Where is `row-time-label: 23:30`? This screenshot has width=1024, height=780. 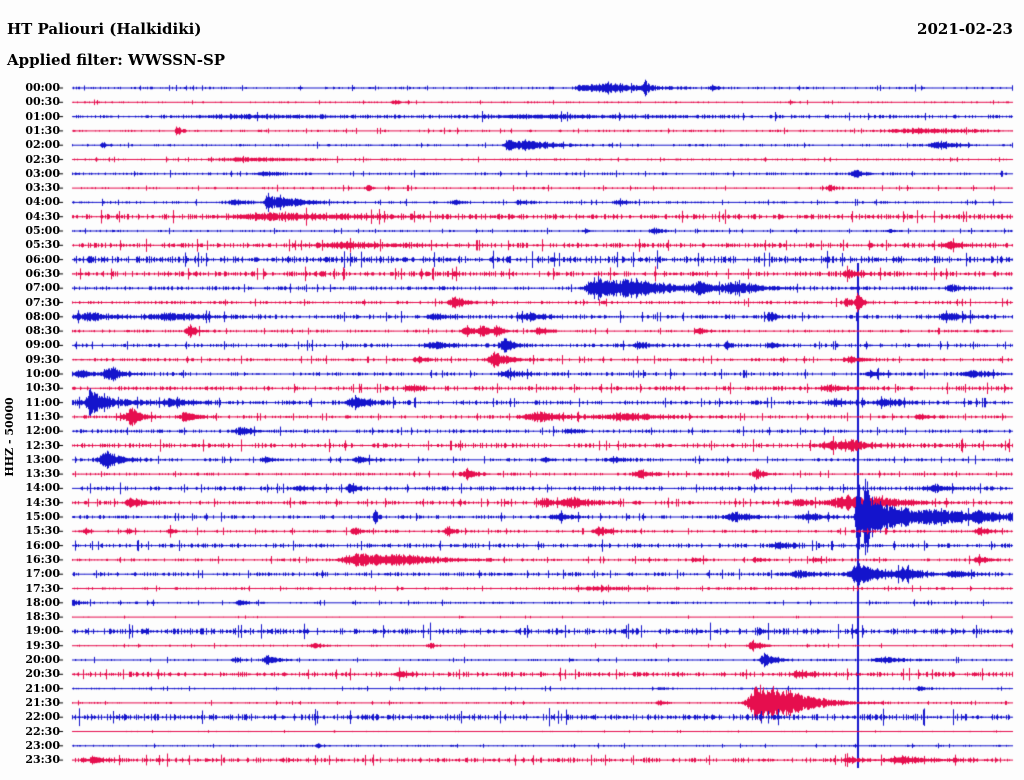
row-time-label: 23:30 is located at coordinates (42, 760).